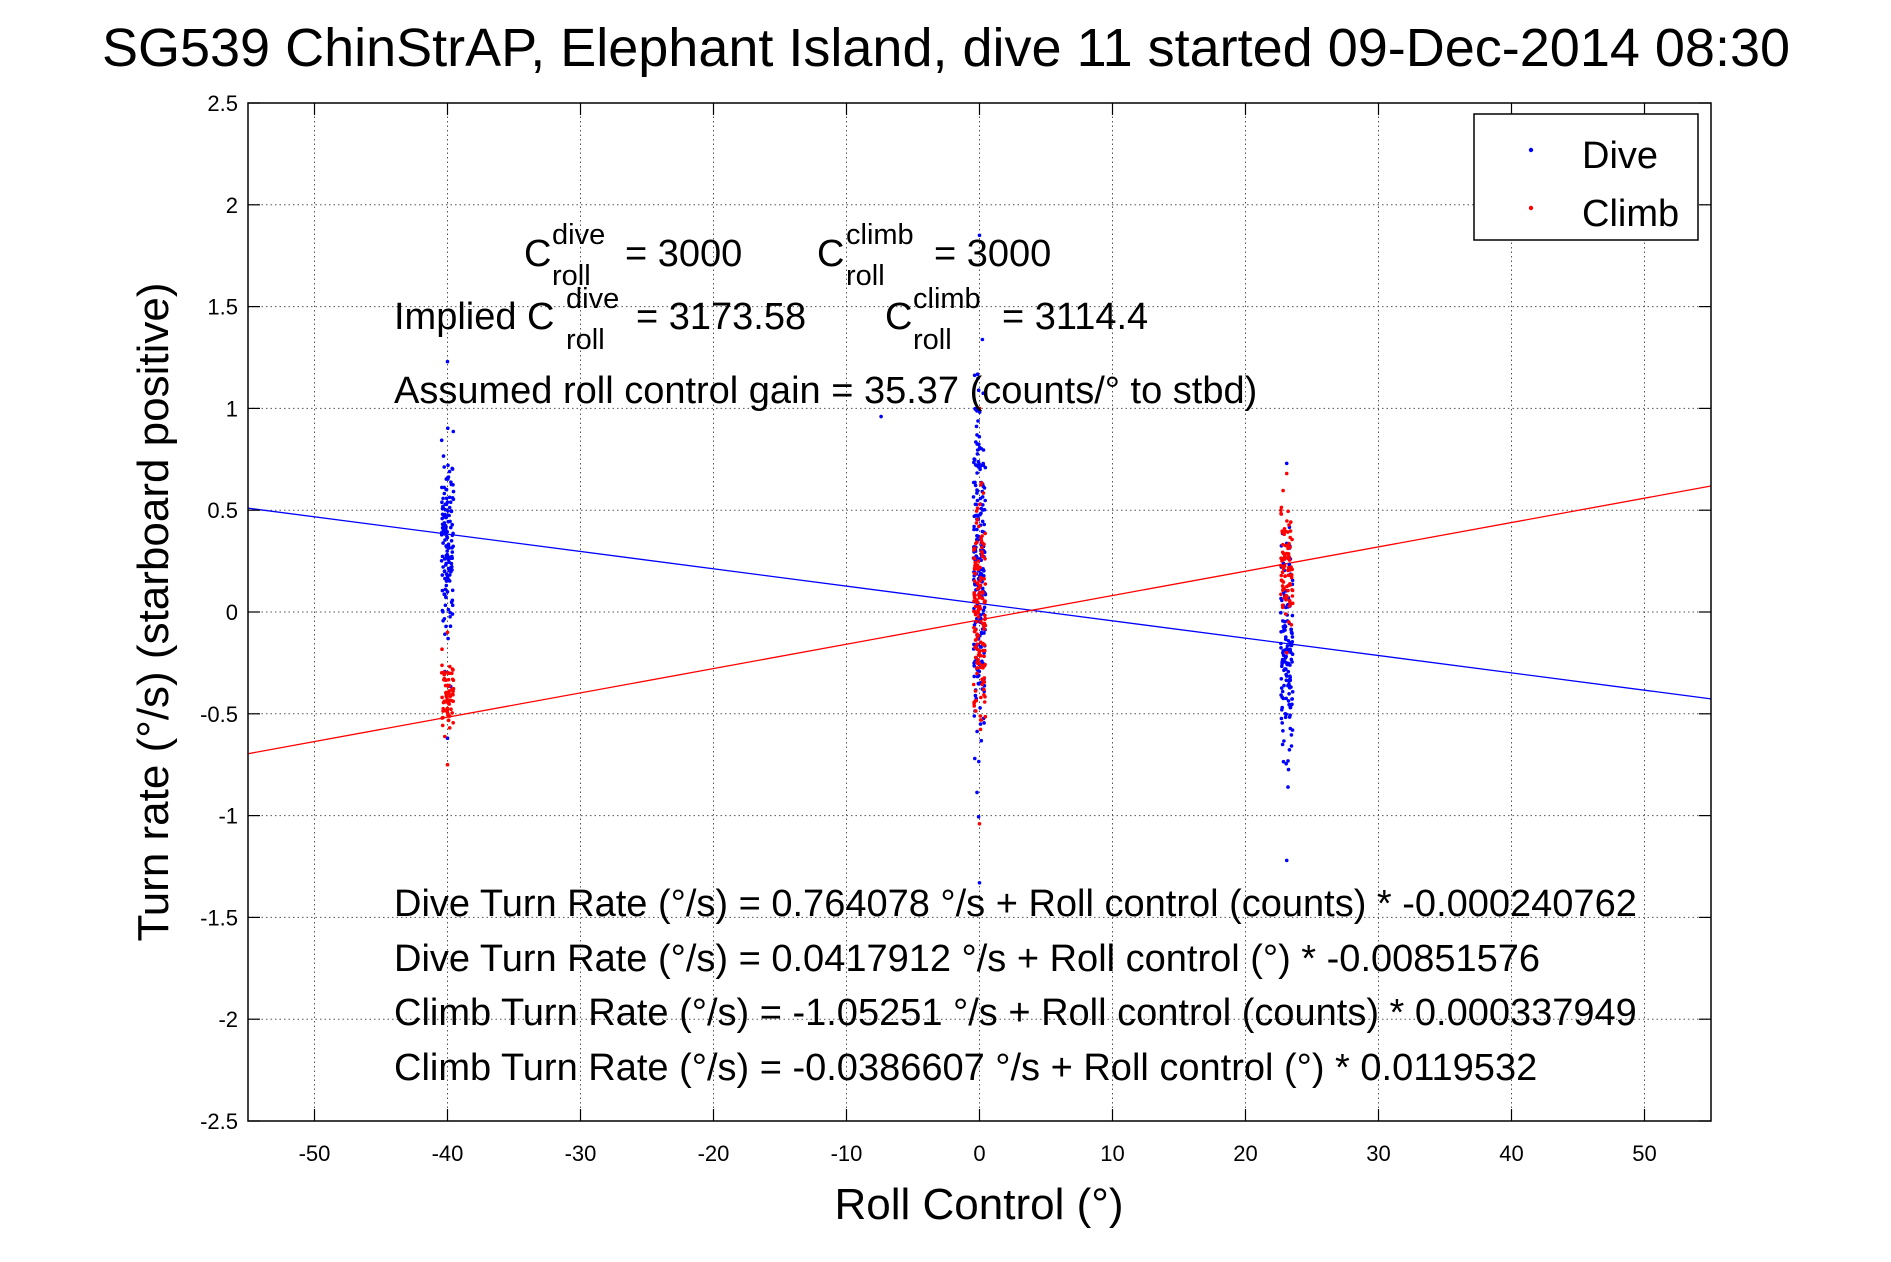  Describe the element at coordinates (1630, 214) in the screenshot. I see `legend-climb-label: Climb` at that location.